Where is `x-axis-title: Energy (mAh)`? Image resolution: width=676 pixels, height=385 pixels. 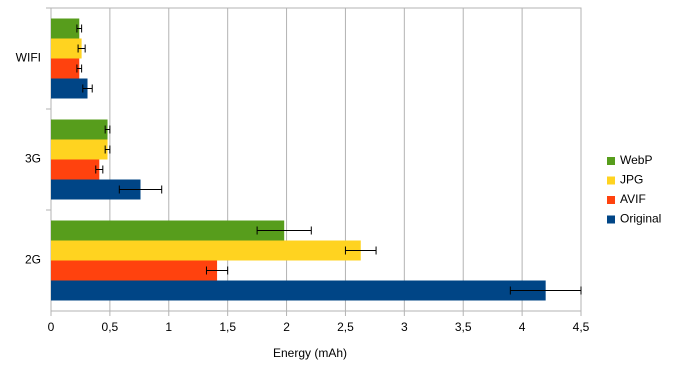 x-axis-title: Energy (mAh) is located at coordinates (310, 353).